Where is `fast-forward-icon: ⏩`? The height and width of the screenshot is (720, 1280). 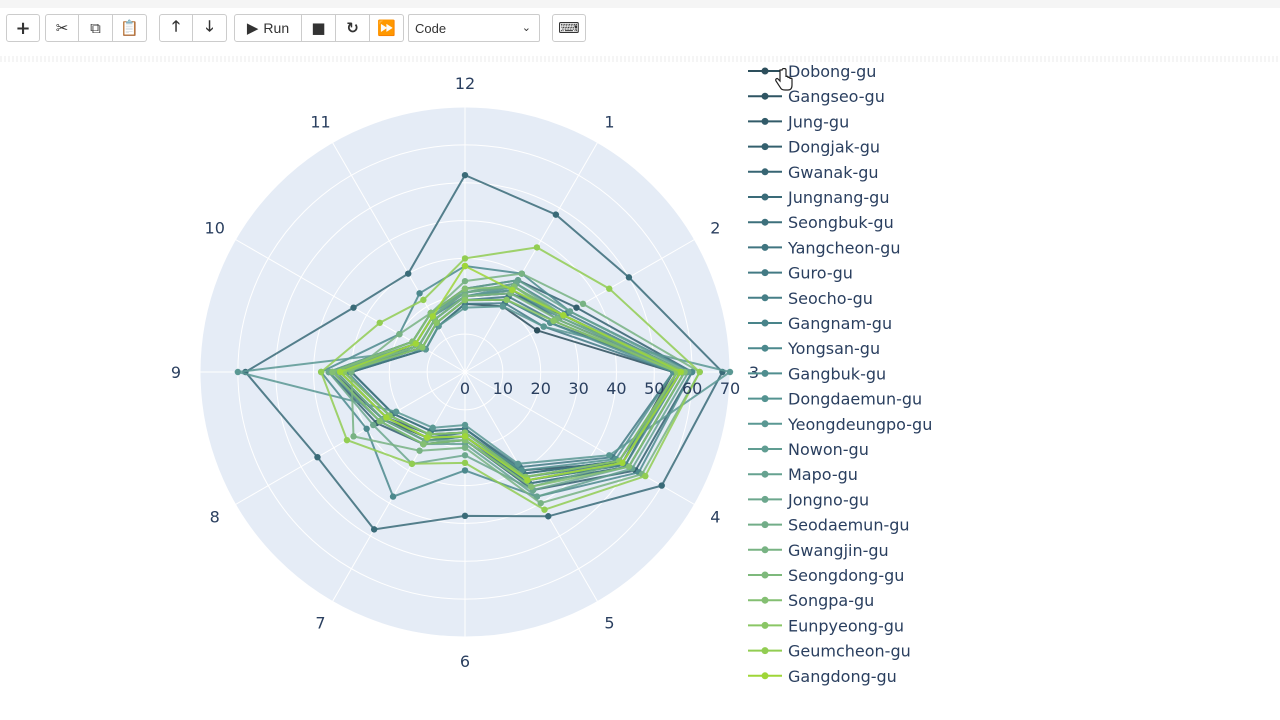 fast-forward-icon: ⏩ is located at coordinates (386, 28).